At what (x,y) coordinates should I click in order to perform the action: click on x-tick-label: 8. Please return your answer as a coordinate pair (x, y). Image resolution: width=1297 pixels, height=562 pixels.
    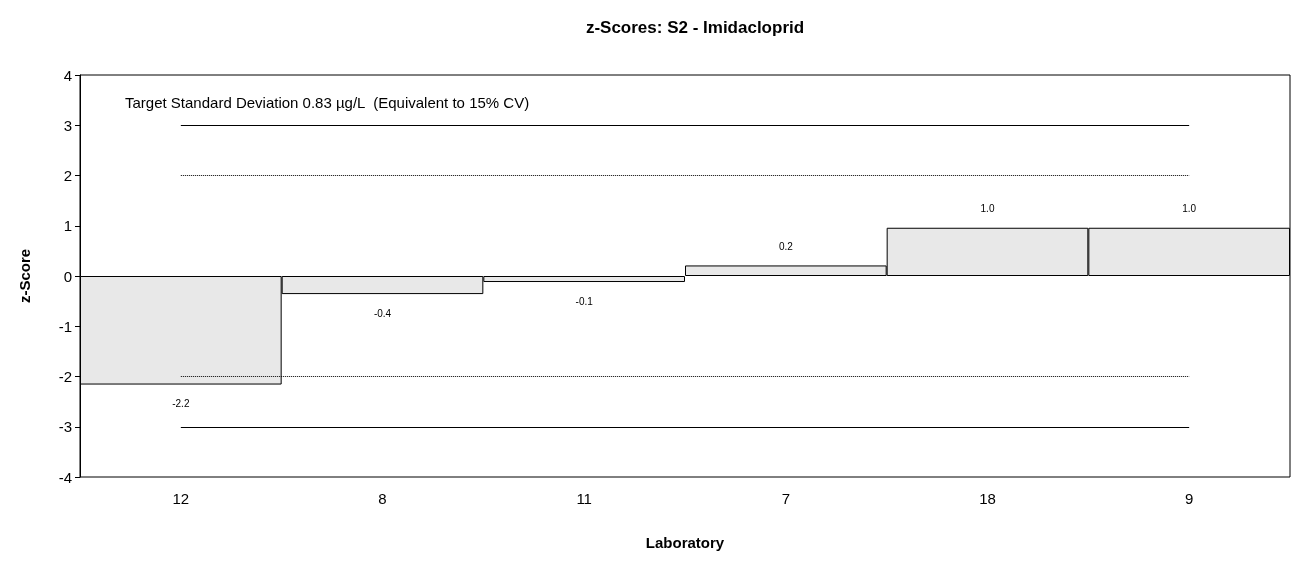
    Looking at the image, I should click on (382, 498).